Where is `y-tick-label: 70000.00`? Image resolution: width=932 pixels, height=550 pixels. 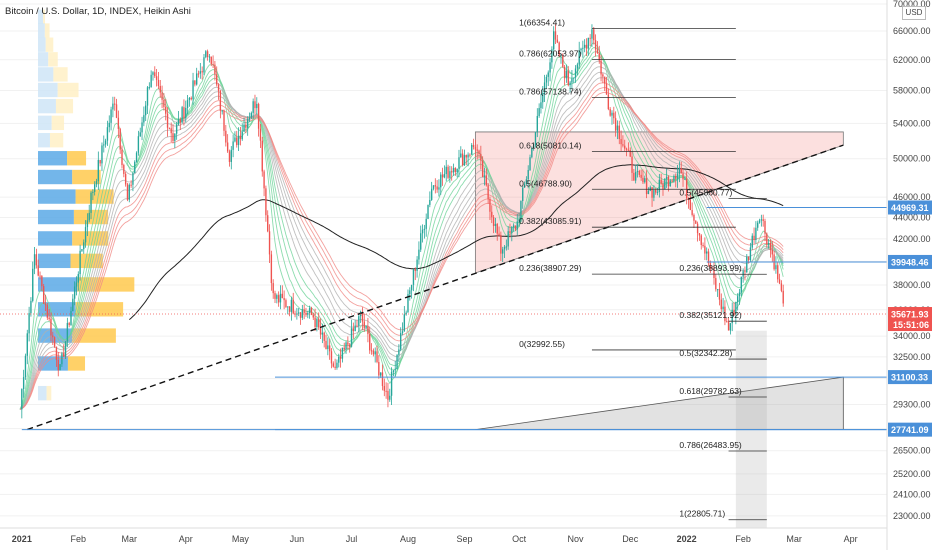 y-tick-label: 70000.00 is located at coordinates (912, 4).